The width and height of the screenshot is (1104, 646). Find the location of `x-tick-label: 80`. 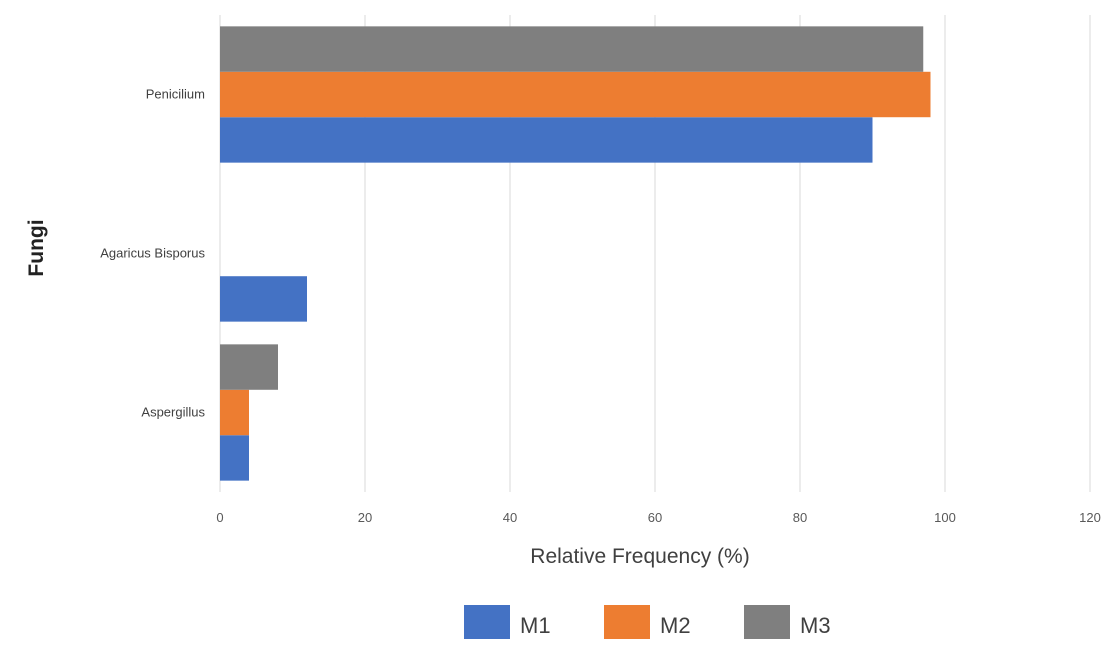

x-tick-label: 80 is located at coordinates (800, 517).